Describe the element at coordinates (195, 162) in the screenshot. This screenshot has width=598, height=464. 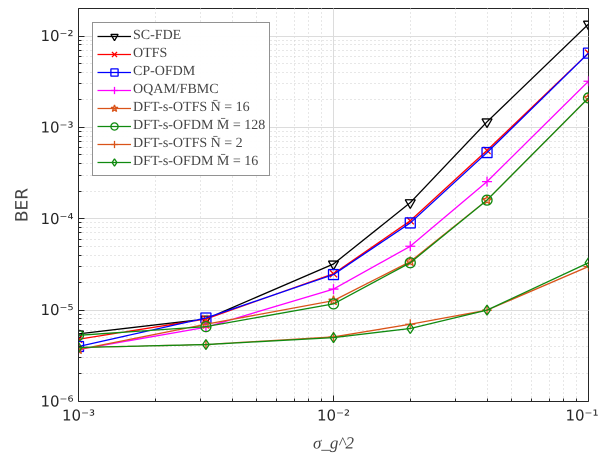
I see `legend-label: DFT-s-OFDM M̄ = 16` at that location.